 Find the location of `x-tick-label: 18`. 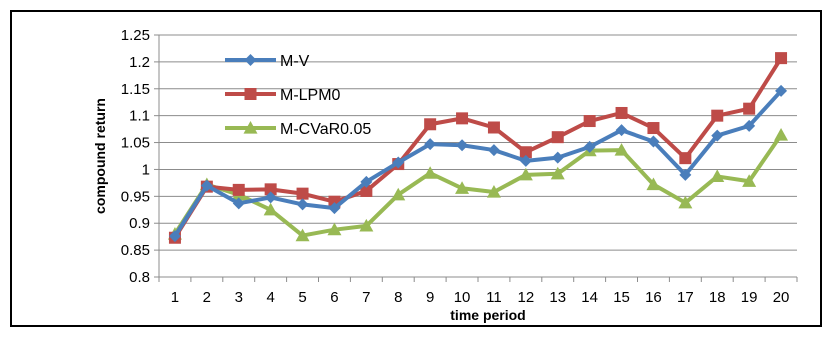

x-tick-label: 18 is located at coordinates (717, 297).